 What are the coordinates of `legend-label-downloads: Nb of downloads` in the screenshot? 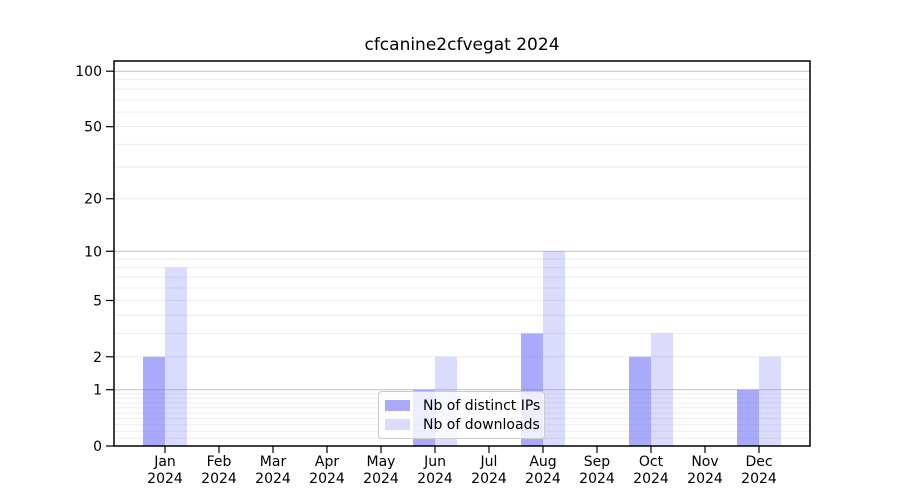 It's located at (481, 424).